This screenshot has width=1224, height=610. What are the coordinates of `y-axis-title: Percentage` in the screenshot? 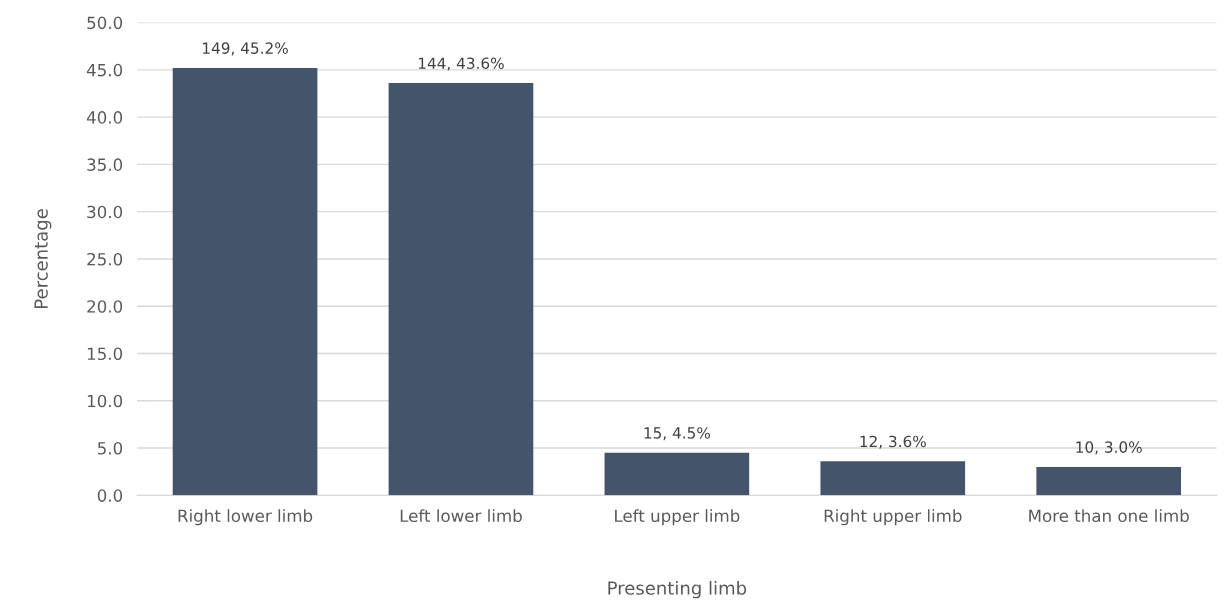 It's located at (43, 258).